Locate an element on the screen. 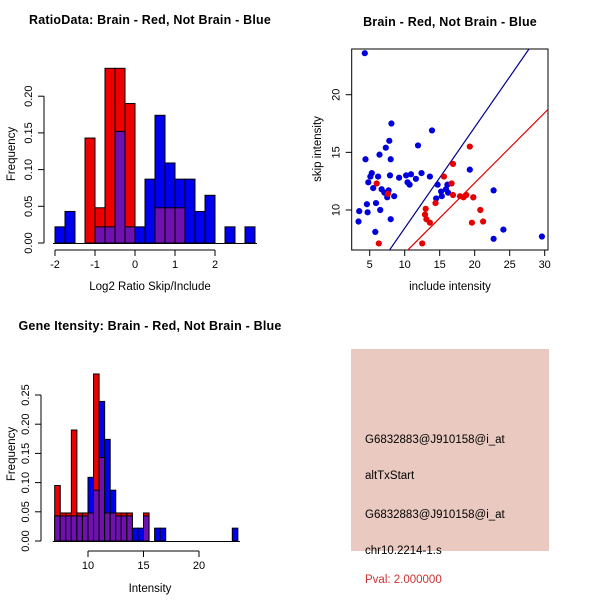 Image resolution: width=600 pixels, height=600 pixels. x-tick-label: 1 is located at coordinates (175, 265).